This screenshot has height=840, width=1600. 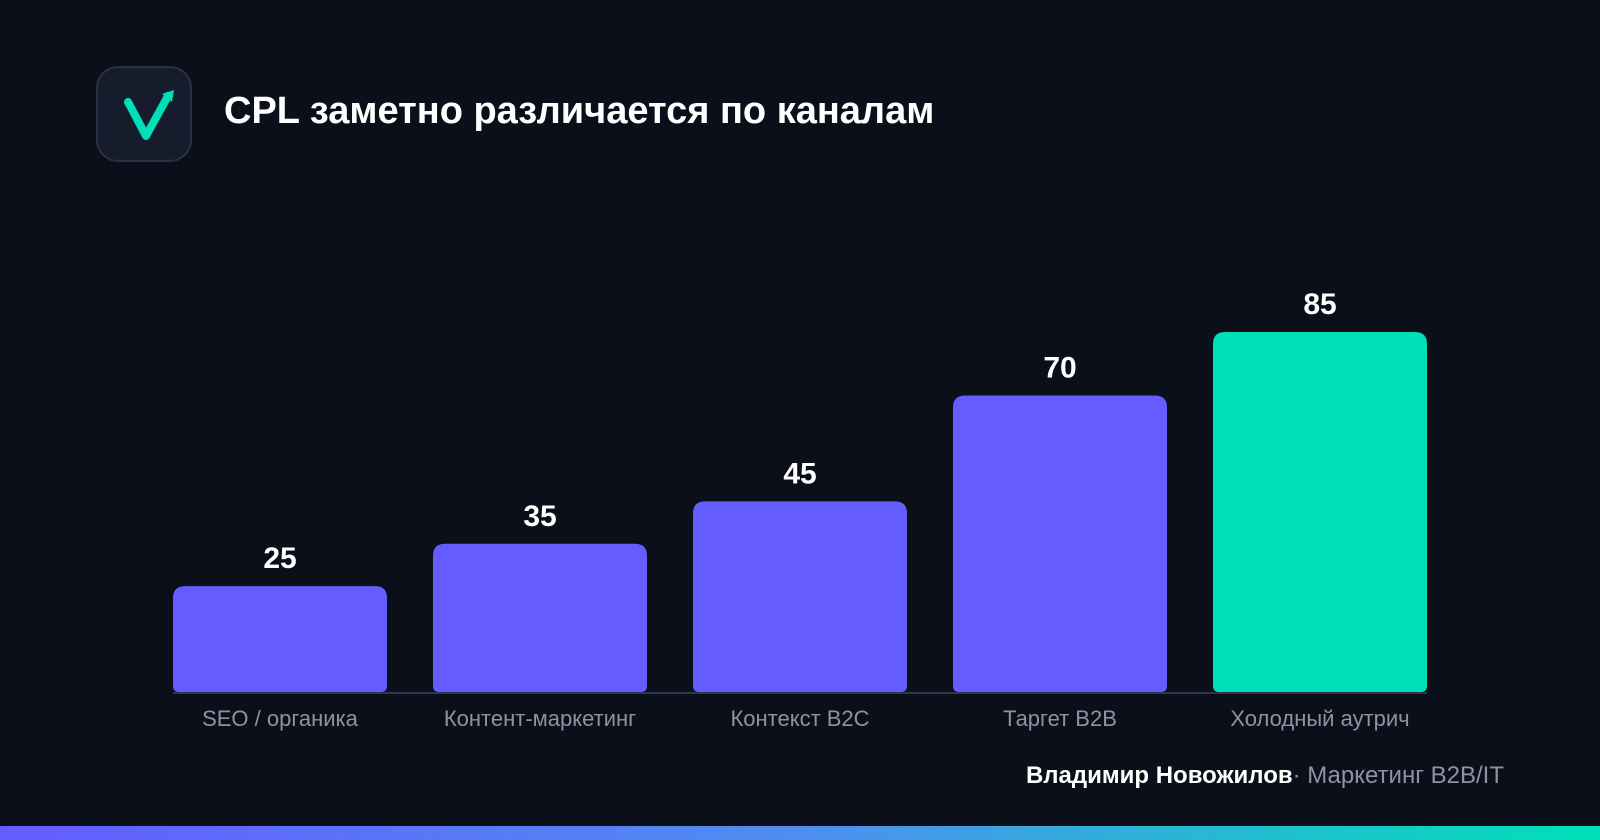 I want to click on logo, so click(x=144, y=114).